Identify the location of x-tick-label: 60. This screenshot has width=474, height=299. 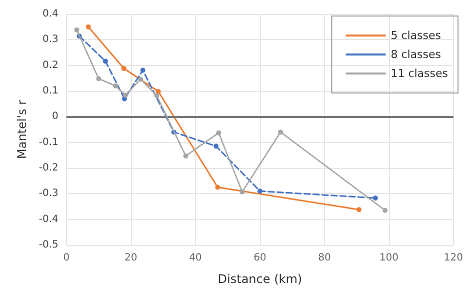
(260, 258).